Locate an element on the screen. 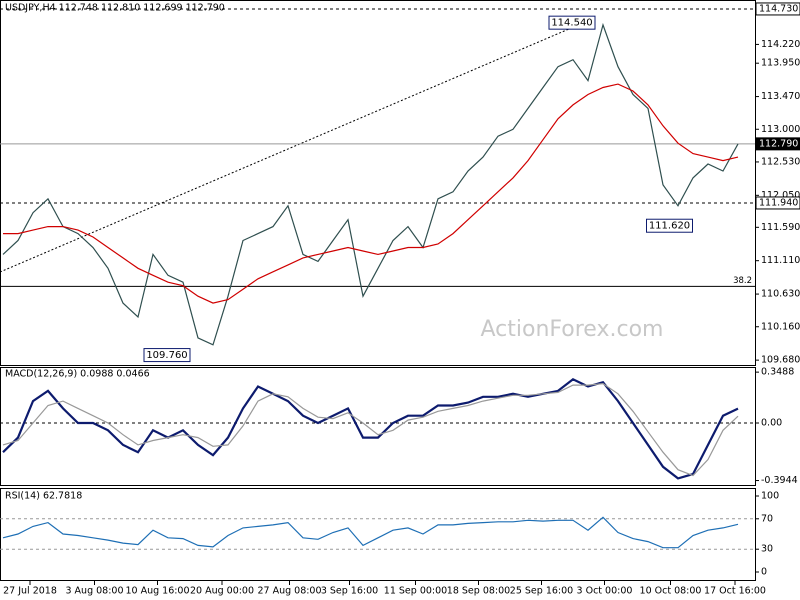  y-tick-label: 112.530 is located at coordinates (780, 161).